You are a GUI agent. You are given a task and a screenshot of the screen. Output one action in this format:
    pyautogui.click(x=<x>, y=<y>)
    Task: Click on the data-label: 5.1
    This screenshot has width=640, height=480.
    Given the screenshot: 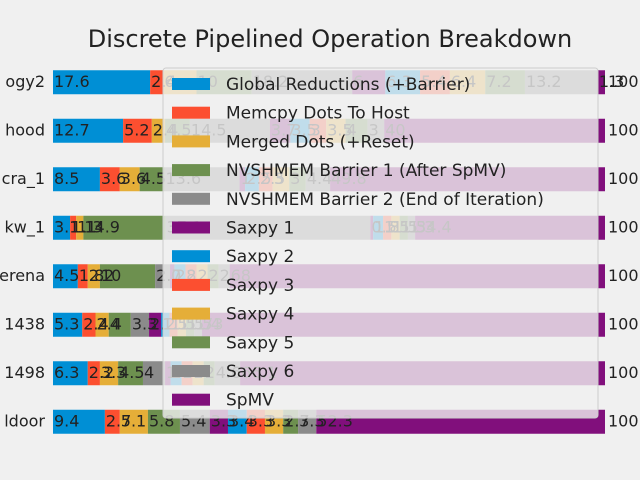 What is the action you would take?
    pyautogui.click(x=133, y=420)
    